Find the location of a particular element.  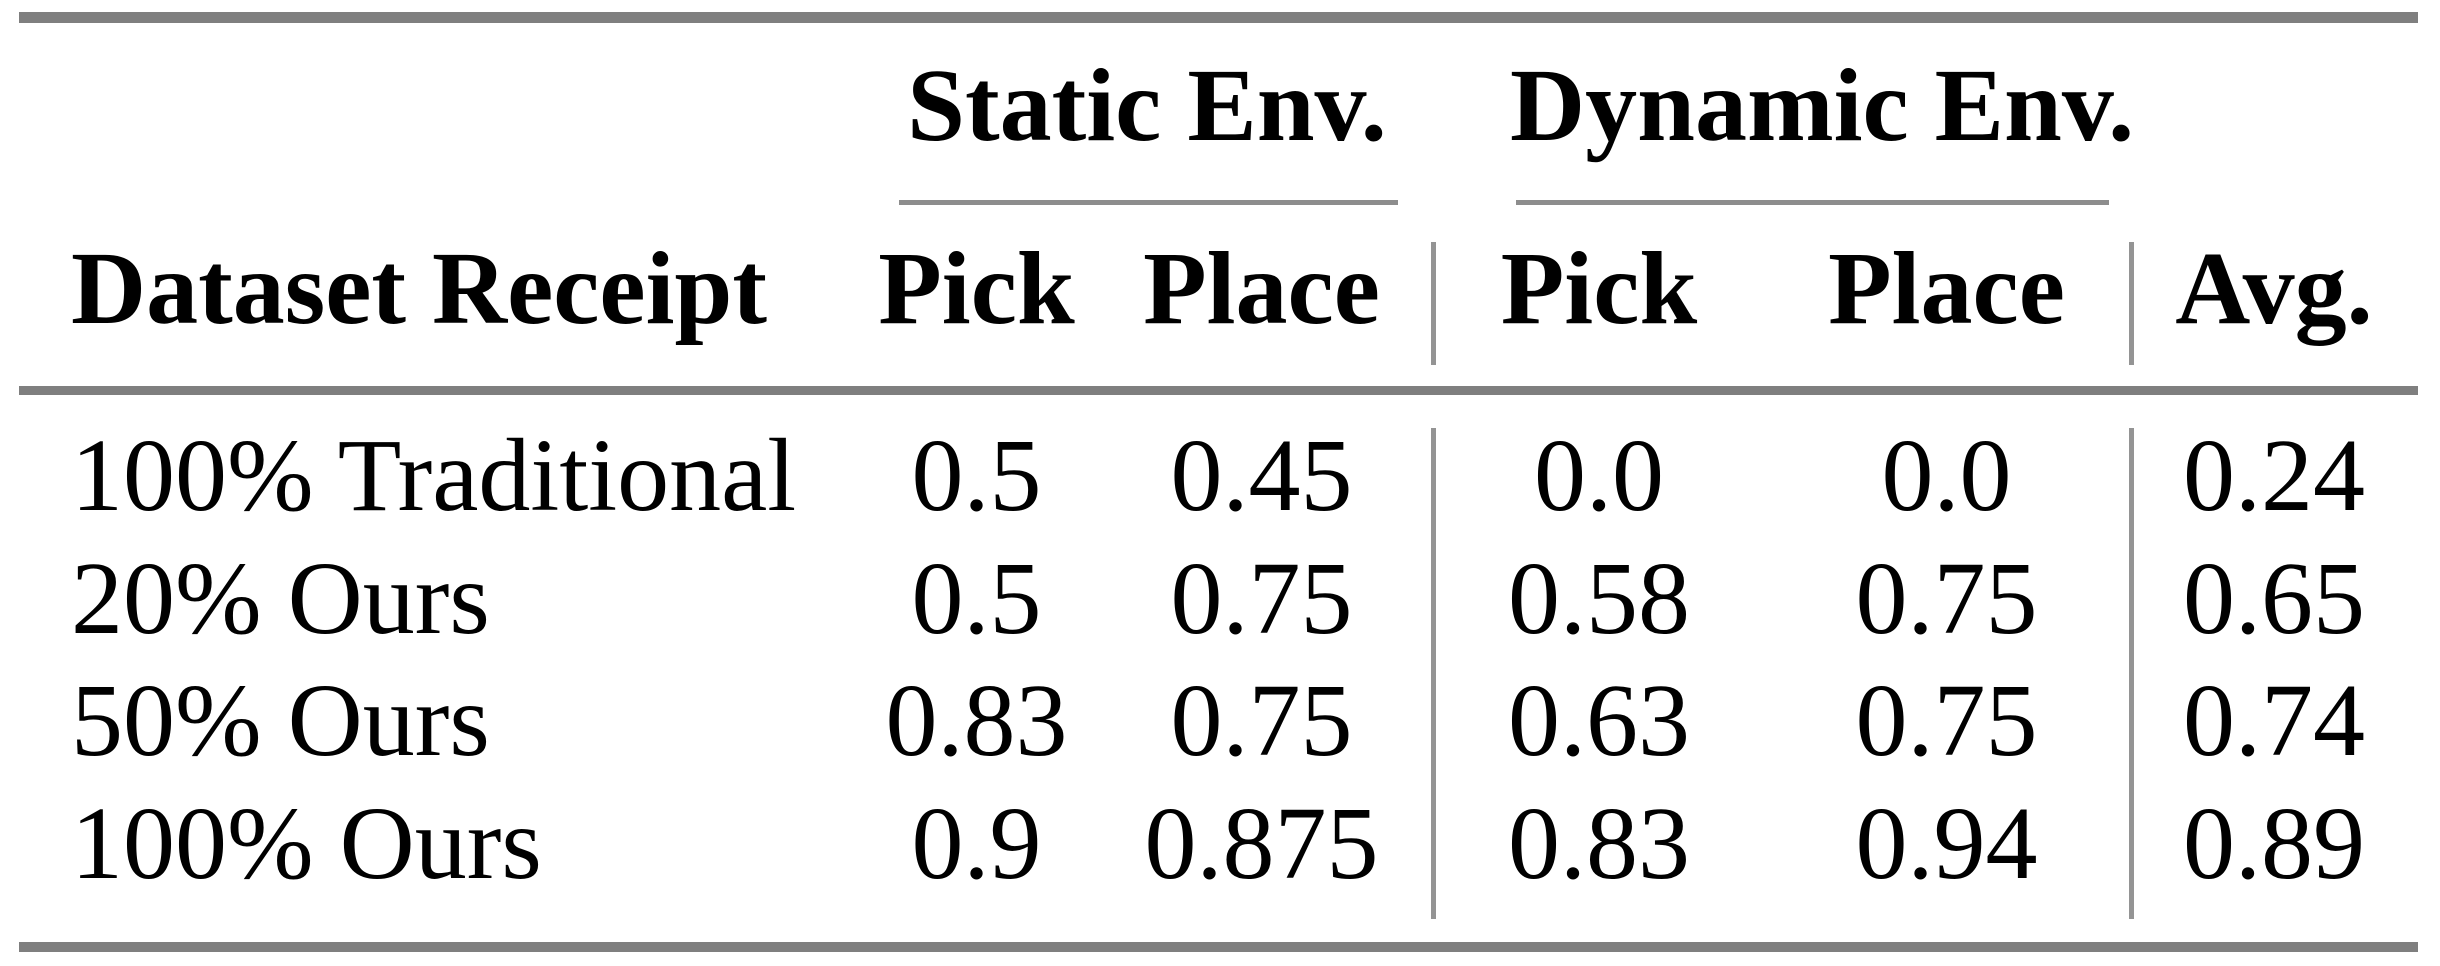

table-row: 100% Ours 0.9 0.875 0.83 0.94 0.89 is located at coordinates (1219, 844).